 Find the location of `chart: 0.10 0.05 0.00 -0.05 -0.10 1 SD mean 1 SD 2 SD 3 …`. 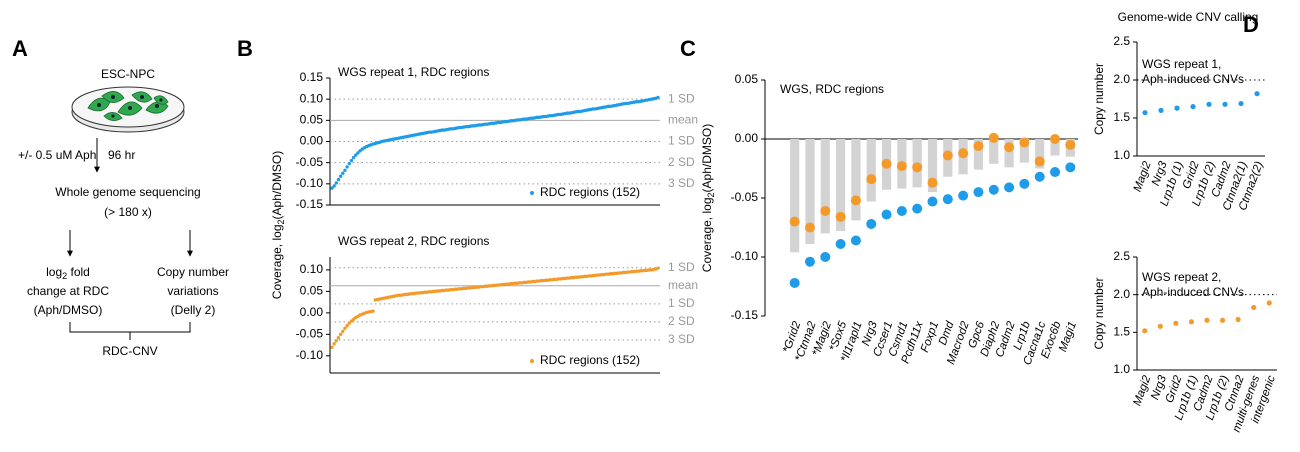

chart: 0.10 0.05 0.00 -0.05 -0.10 1 SD mean 1 SD 2 SD 3 … is located at coordinates (497, 304).